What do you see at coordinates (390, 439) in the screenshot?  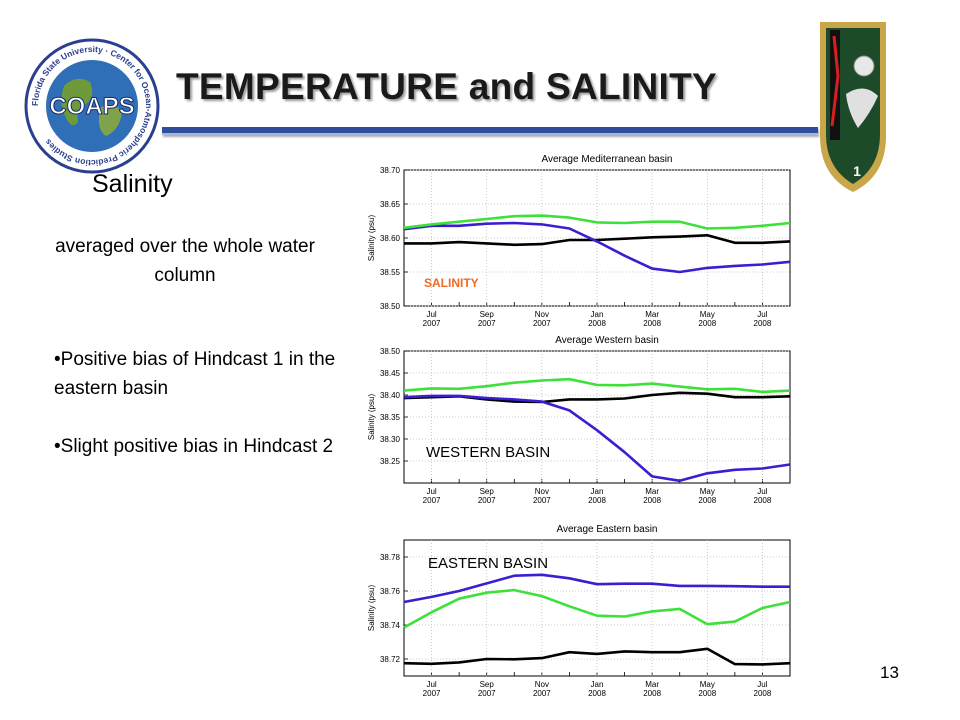 I see `y-tick-label: 38.30` at bounding box center [390, 439].